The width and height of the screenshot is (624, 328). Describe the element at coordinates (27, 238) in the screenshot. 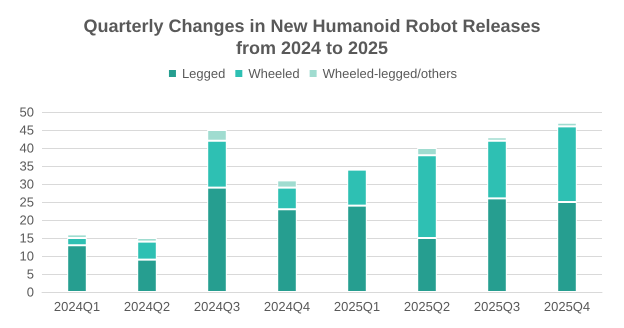

I see `y-tick-label: 15` at that location.